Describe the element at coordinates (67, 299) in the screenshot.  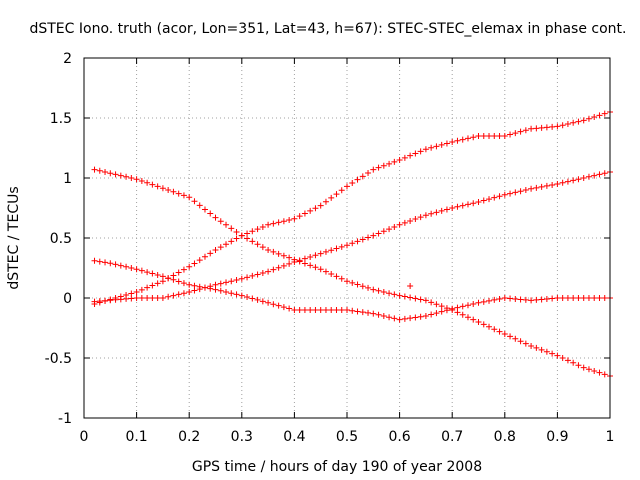
I see `y-tick-label: 0` at that location.